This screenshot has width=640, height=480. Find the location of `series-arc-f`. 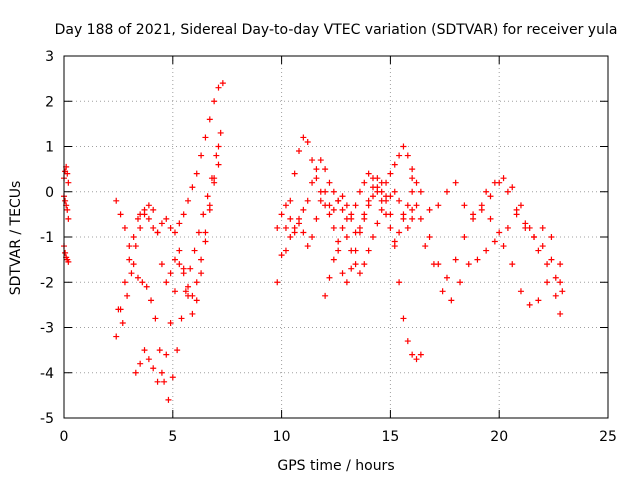

series-arc-f is located at coordinates (177, 273).